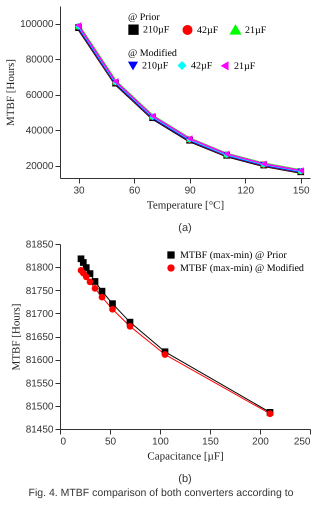 This screenshot has height=519, width=322. Describe the element at coordinates (40, 360) in the screenshot. I see `y-tick-label: 81600` at that location.